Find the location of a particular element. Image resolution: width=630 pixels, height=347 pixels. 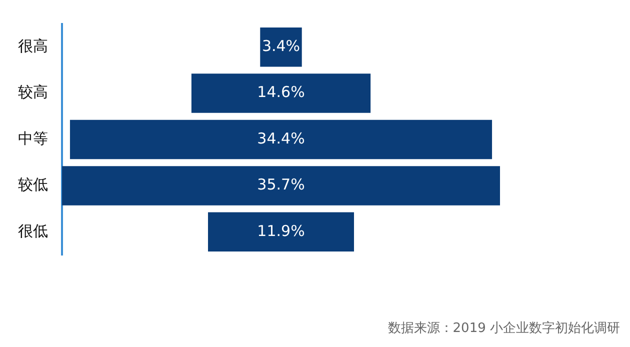

category-label: 很低 is located at coordinates (33, 231).